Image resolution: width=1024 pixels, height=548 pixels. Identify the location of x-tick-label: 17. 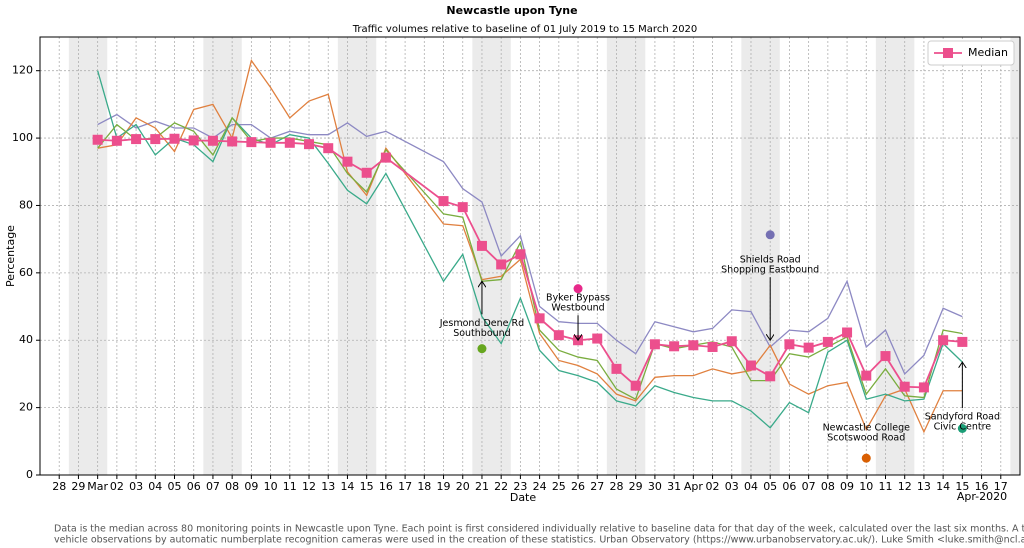
(1001, 486).